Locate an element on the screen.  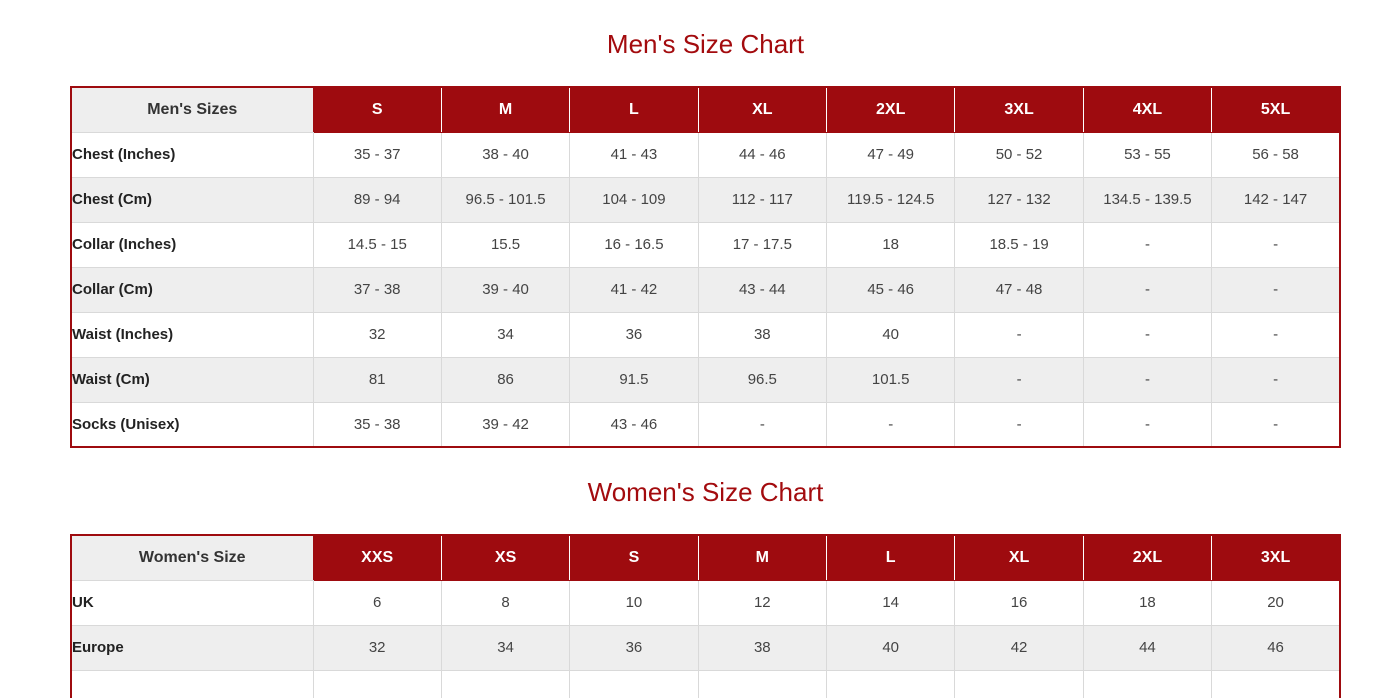
size-value-cell: 101.5 is located at coordinates (890, 379).